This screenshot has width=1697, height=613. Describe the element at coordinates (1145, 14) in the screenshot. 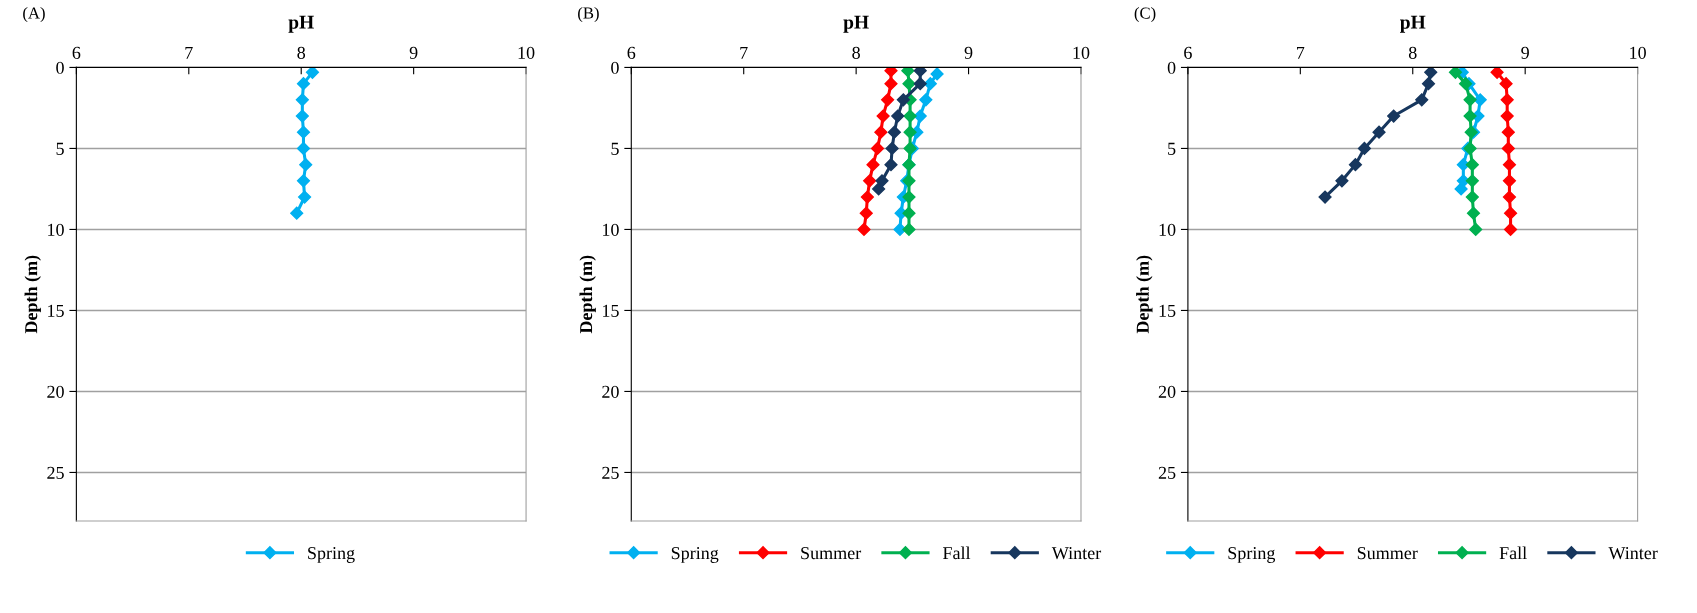

I see `text: (C)` at that location.